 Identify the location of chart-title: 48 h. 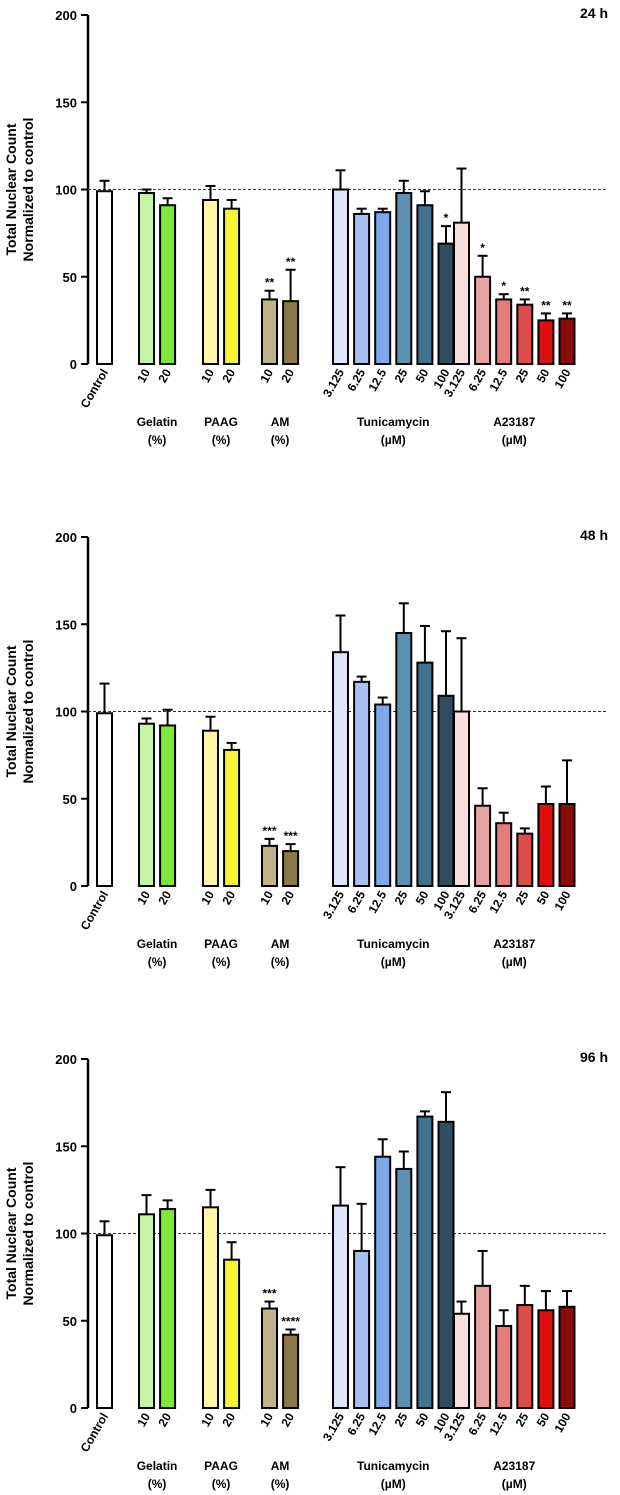
(594, 535).